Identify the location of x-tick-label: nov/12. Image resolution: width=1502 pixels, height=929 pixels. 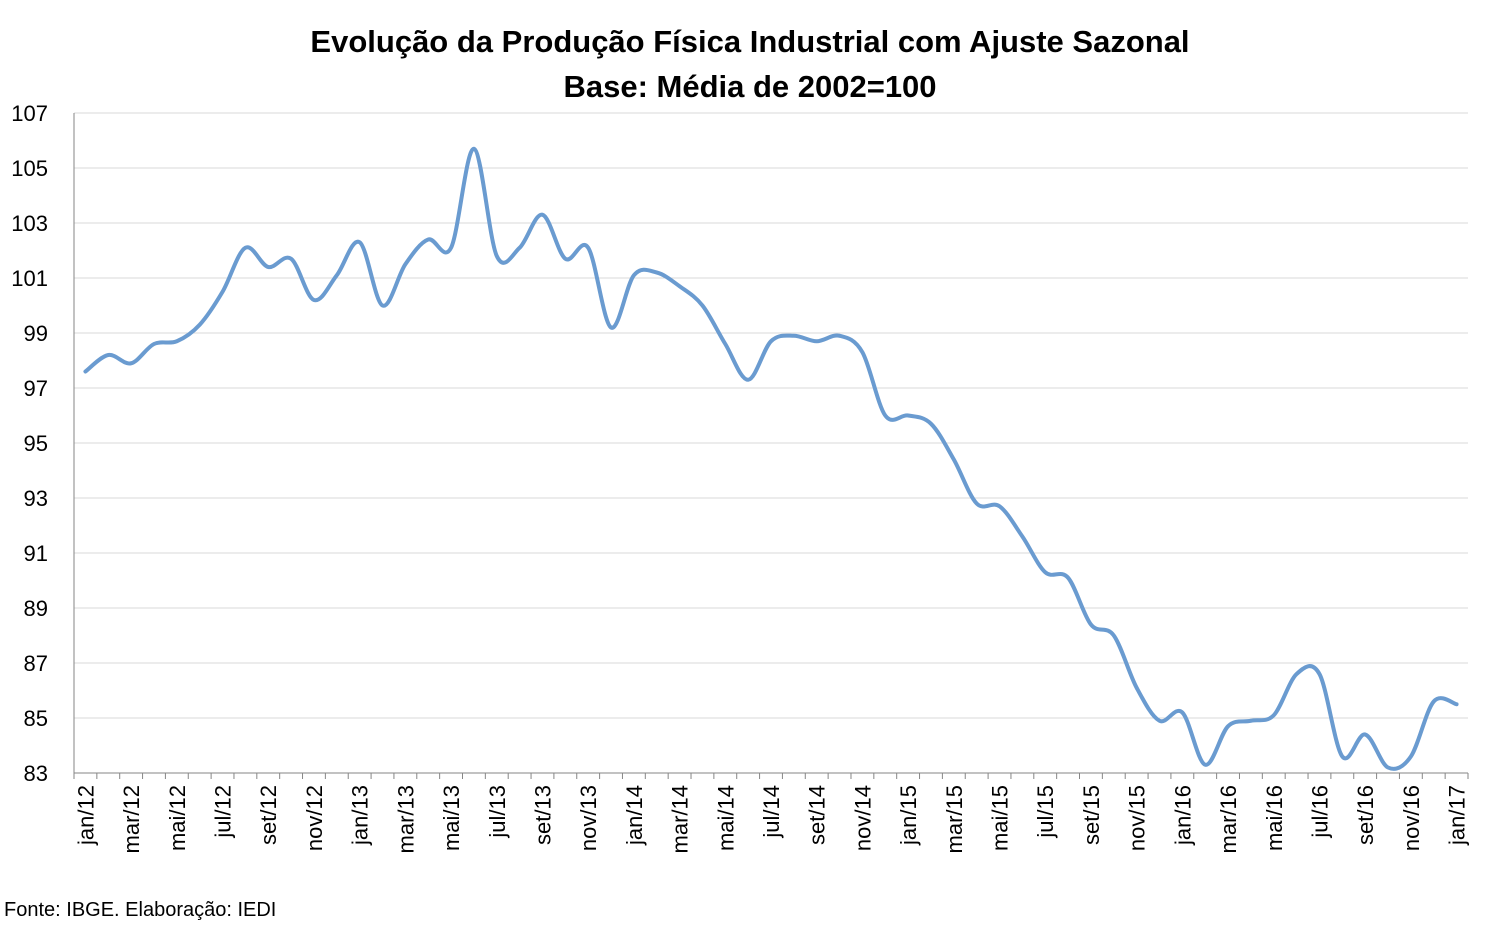
(314, 818).